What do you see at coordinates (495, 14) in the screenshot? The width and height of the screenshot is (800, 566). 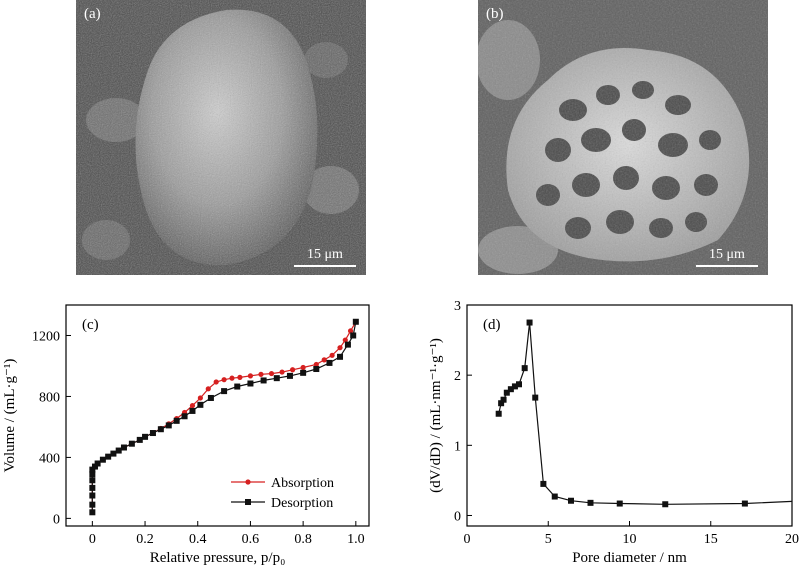 I see `panel-label-b: (b)` at bounding box center [495, 14].